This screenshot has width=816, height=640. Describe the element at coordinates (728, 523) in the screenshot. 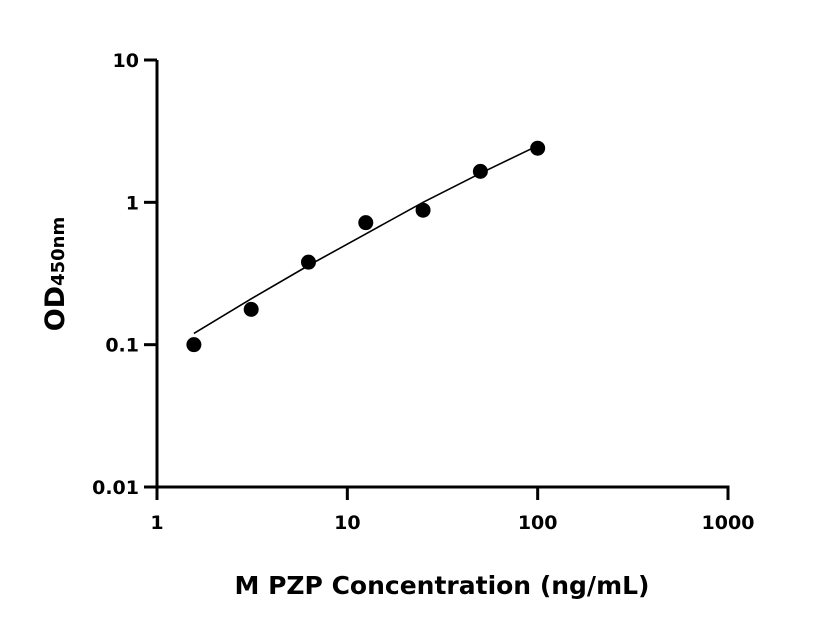

I see `x-tick-label: 1000` at that location.